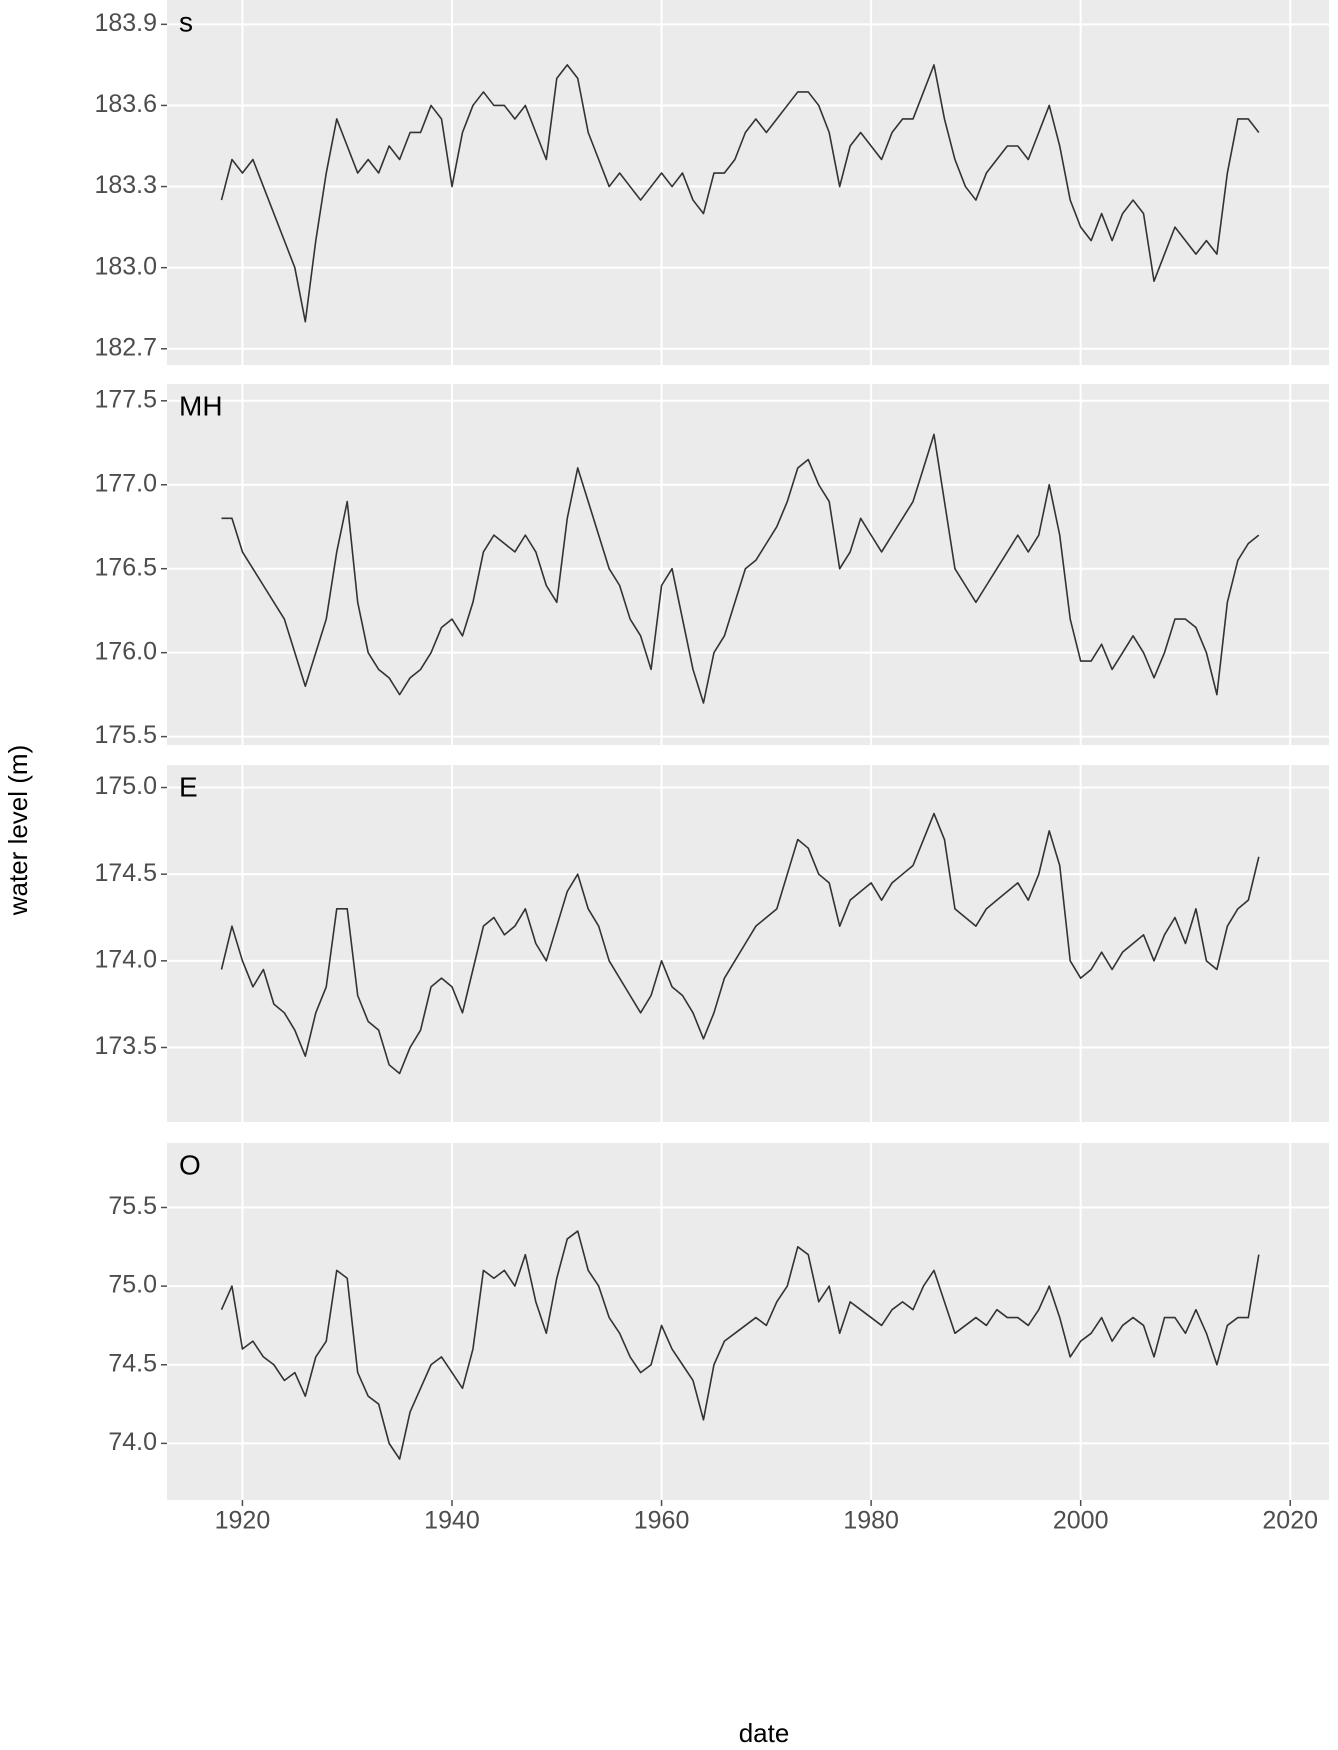 The height and width of the screenshot is (1750, 1338). Describe the element at coordinates (125, 651) in the screenshot. I see `y-tick-label: 176.0` at that location.